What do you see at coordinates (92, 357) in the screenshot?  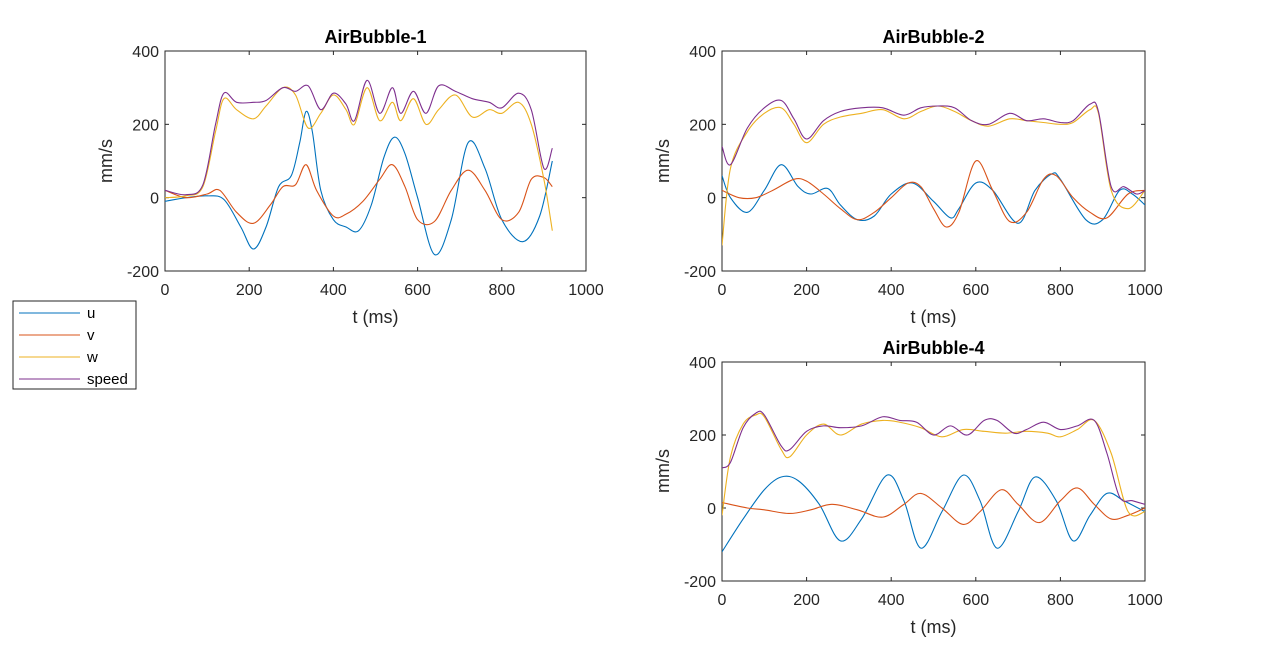 I see `legend-label-w: w` at bounding box center [92, 357].